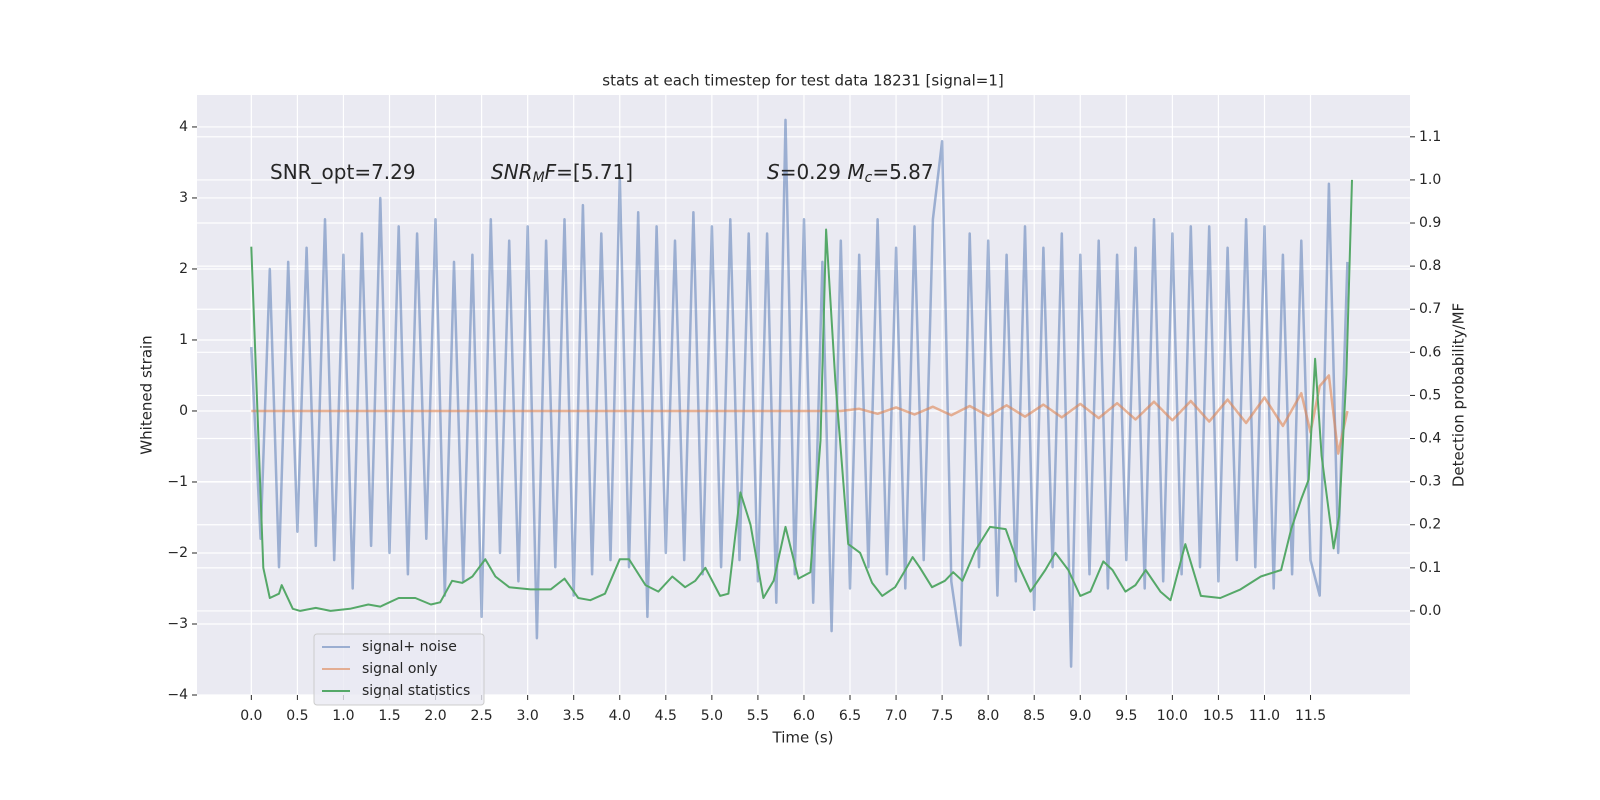 Image resolution: width=1600 pixels, height=800 pixels. I want to click on x-tick-label: 10.0, so click(1172, 716).